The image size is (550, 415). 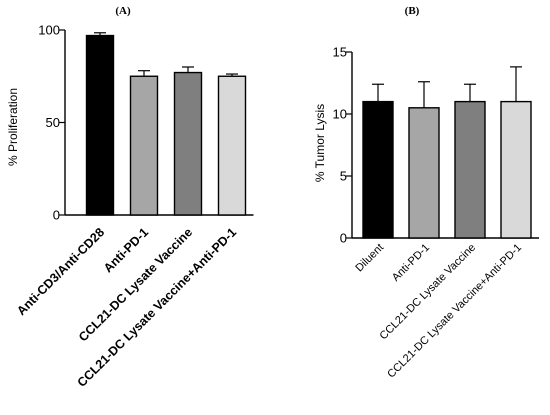 What do you see at coordinates (340, 114) in the screenshot?
I see `y-tick-label: 10` at bounding box center [340, 114].